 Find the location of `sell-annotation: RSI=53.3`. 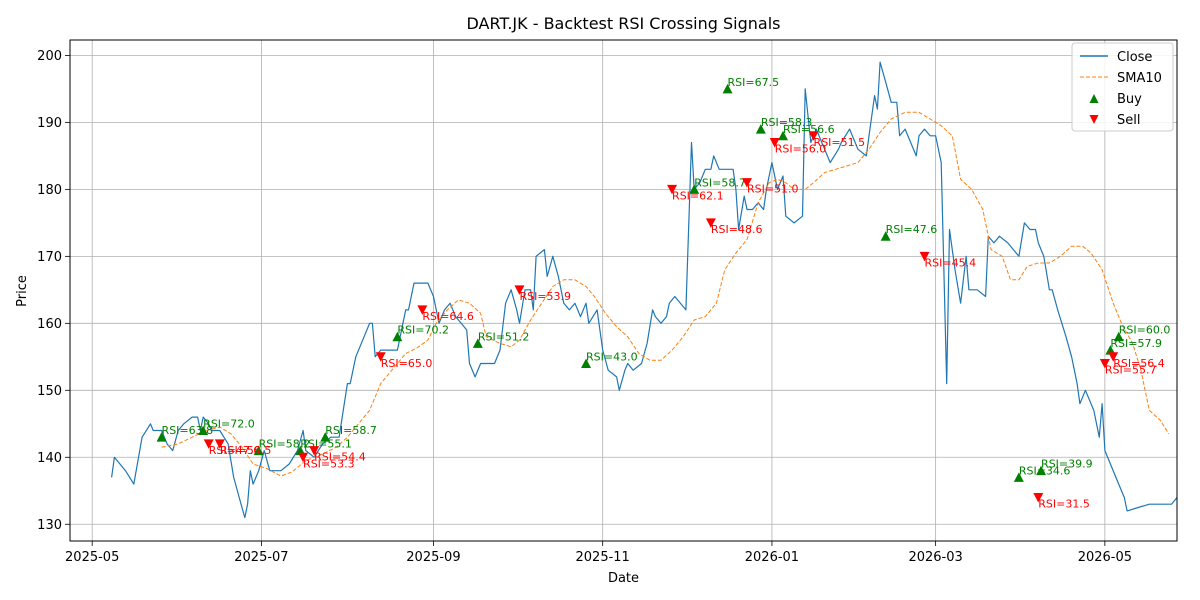

sell-annotation: RSI=53.3 is located at coordinates (329, 463).